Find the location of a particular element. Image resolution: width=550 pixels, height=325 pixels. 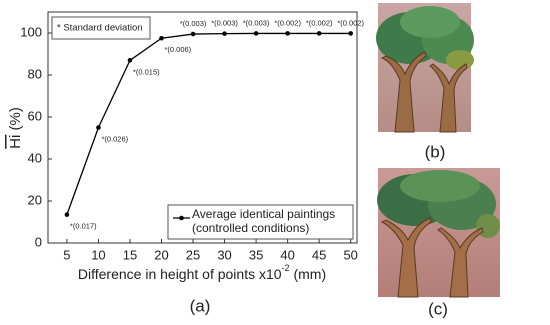

x-tick-label: 50 is located at coordinates (350, 254).